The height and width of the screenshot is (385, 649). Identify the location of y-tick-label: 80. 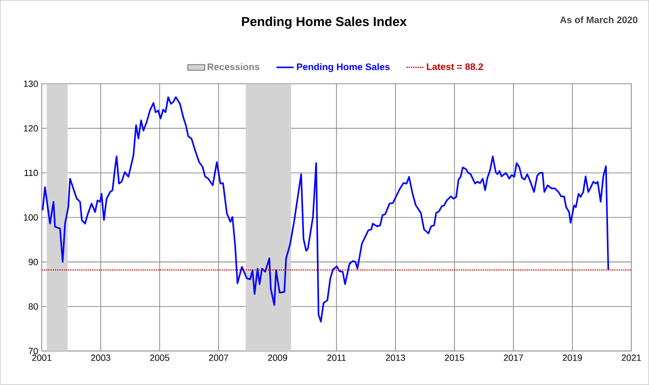
(33, 306).